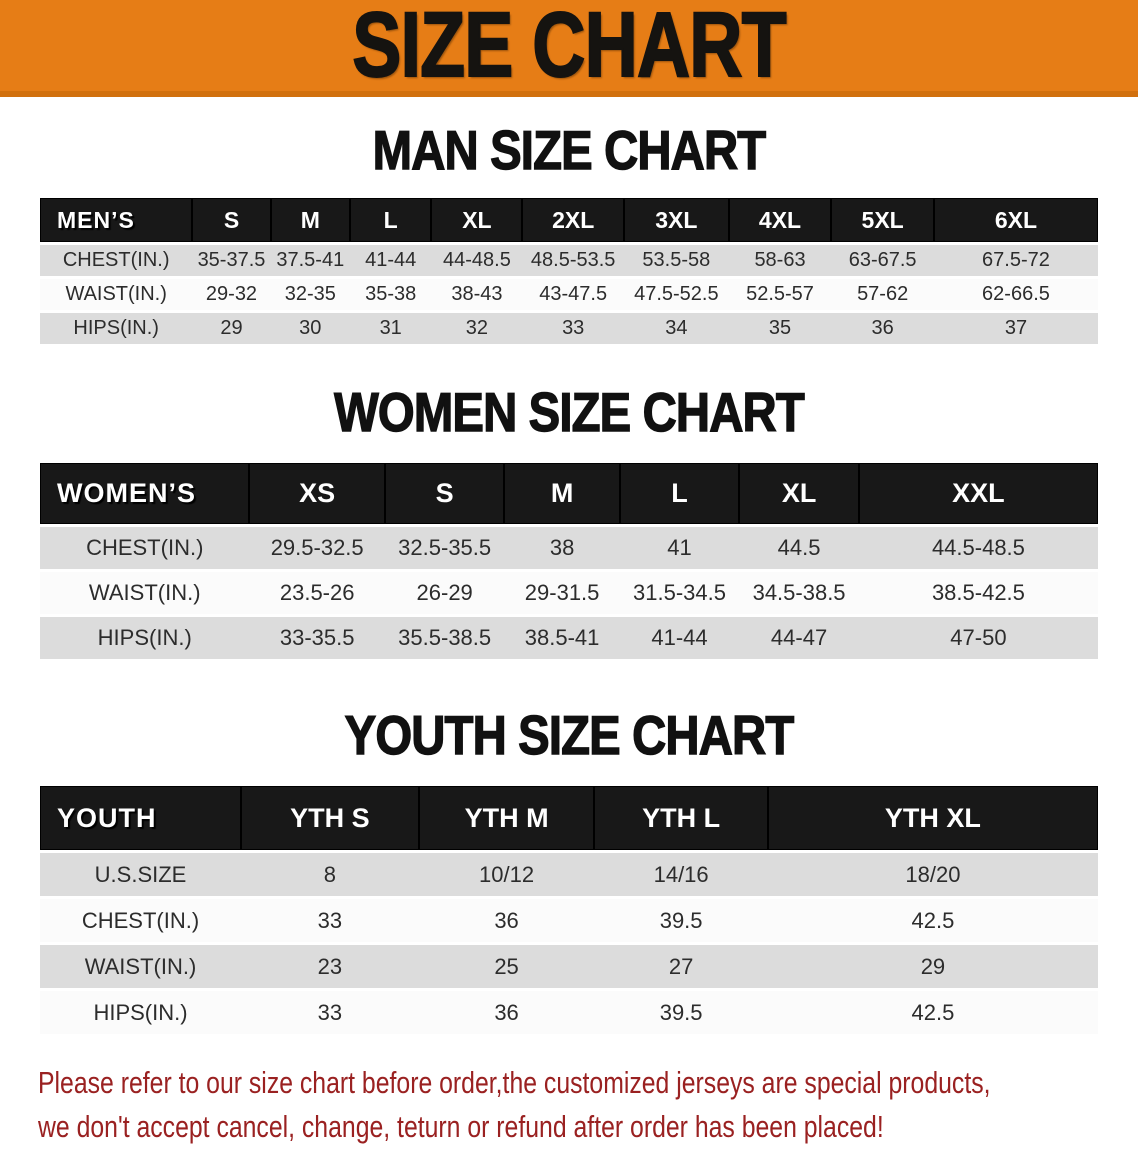 This screenshot has width=1138, height=1149. Describe the element at coordinates (799, 593) in the screenshot. I see `cell: 34.5-38.5` at that location.